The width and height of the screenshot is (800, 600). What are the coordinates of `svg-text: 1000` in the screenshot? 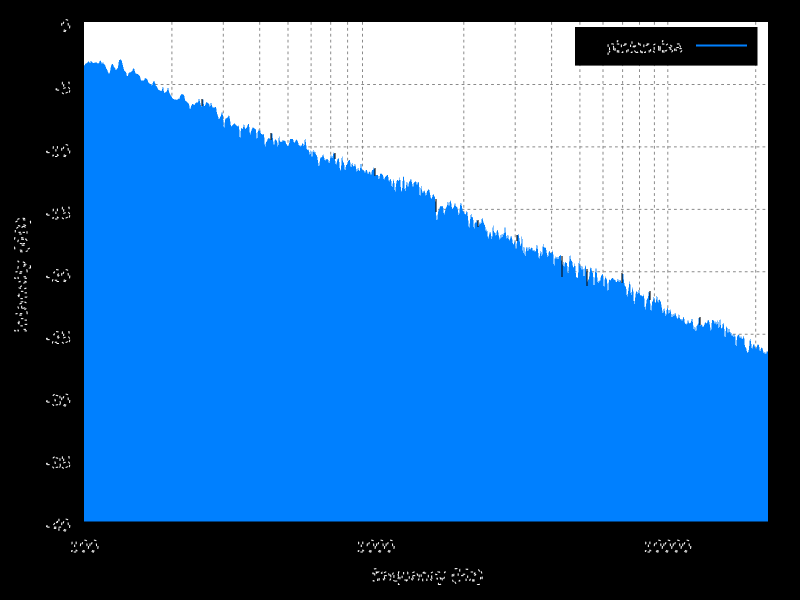 It's located at (376, 546).